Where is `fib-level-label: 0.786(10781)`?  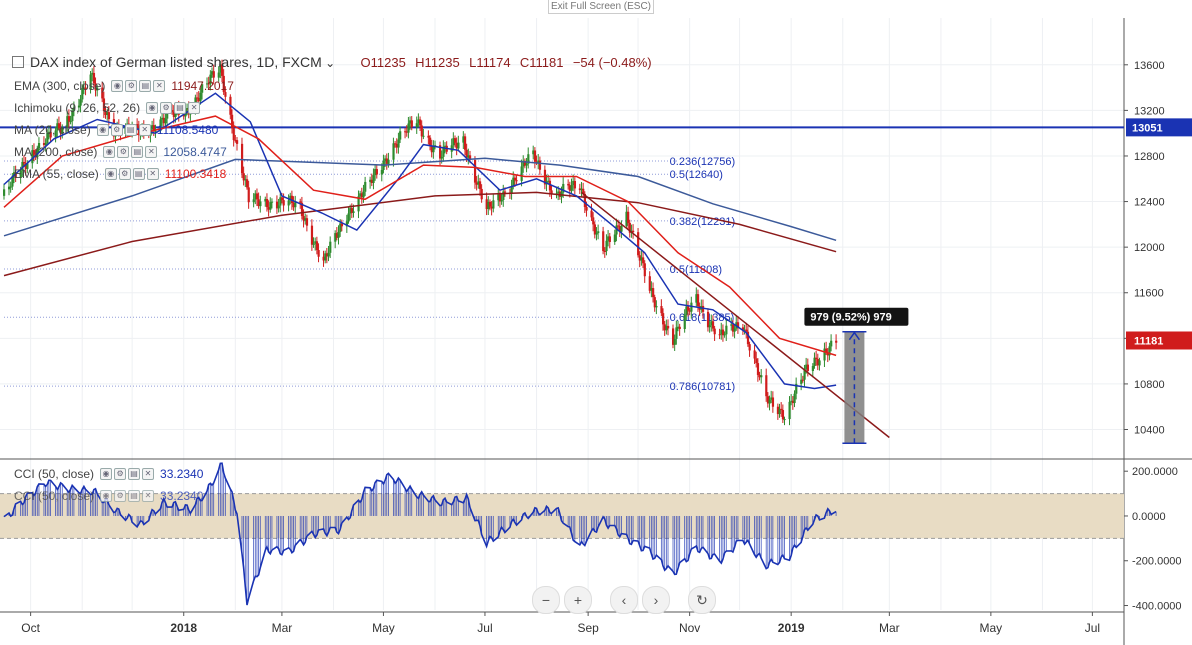 fib-level-label: 0.786(10781) is located at coordinates (702, 387).